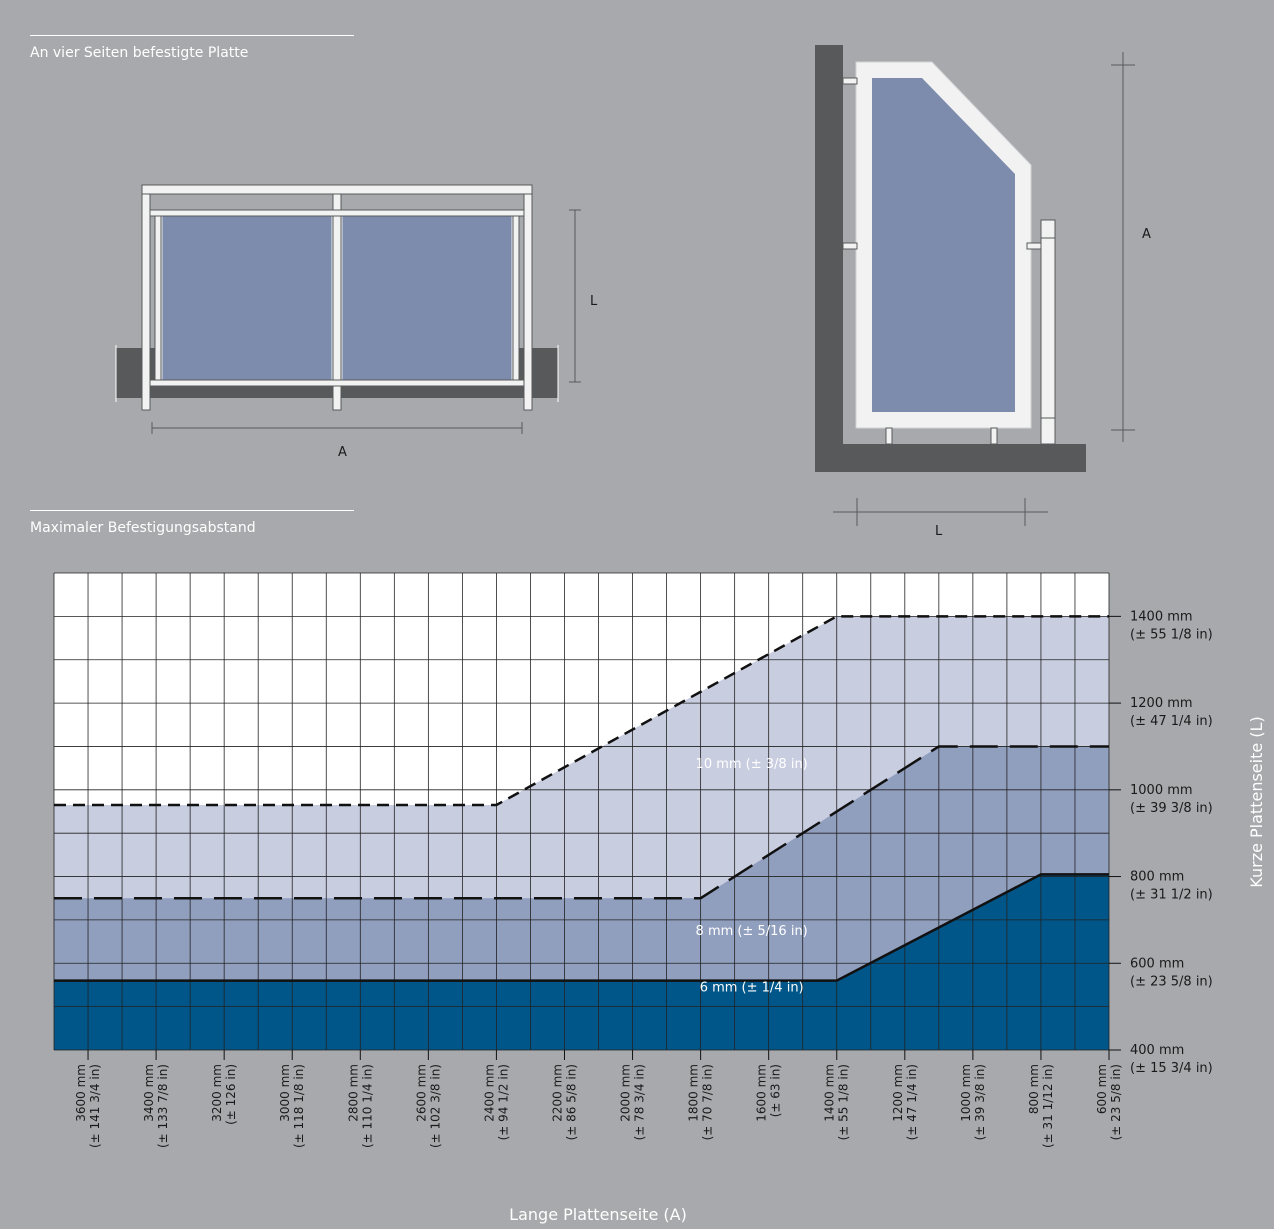 The height and width of the screenshot is (1229, 1274). What do you see at coordinates (1171, 634) in the screenshot?
I see `y-tick-inch: (± 55 1/8 in)` at bounding box center [1171, 634].